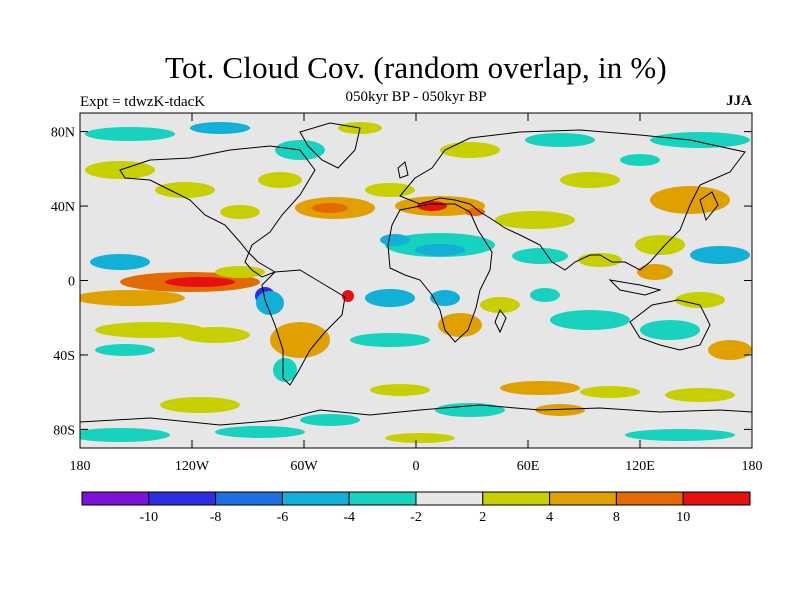 This screenshot has height=600, width=800. I want to click on x-tick-label: 120W, so click(192, 466).